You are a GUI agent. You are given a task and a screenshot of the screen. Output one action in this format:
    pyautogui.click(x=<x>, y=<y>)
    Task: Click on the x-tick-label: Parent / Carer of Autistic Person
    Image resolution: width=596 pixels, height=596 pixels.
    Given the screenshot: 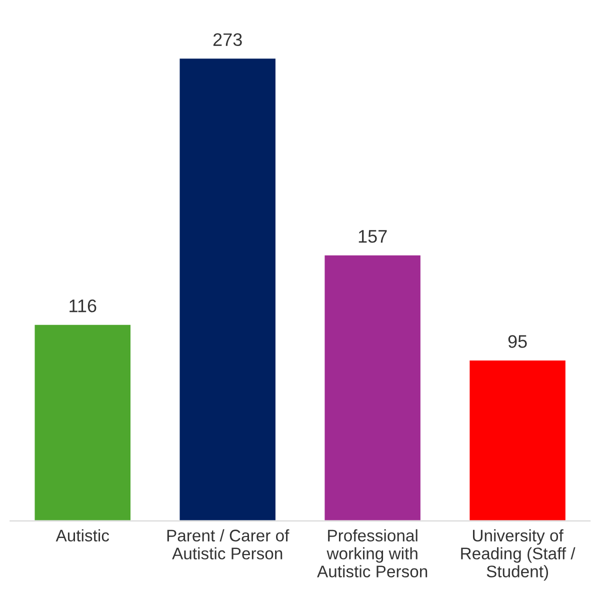 What is the action you would take?
    pyautogui.click(x=228, y=544)
    